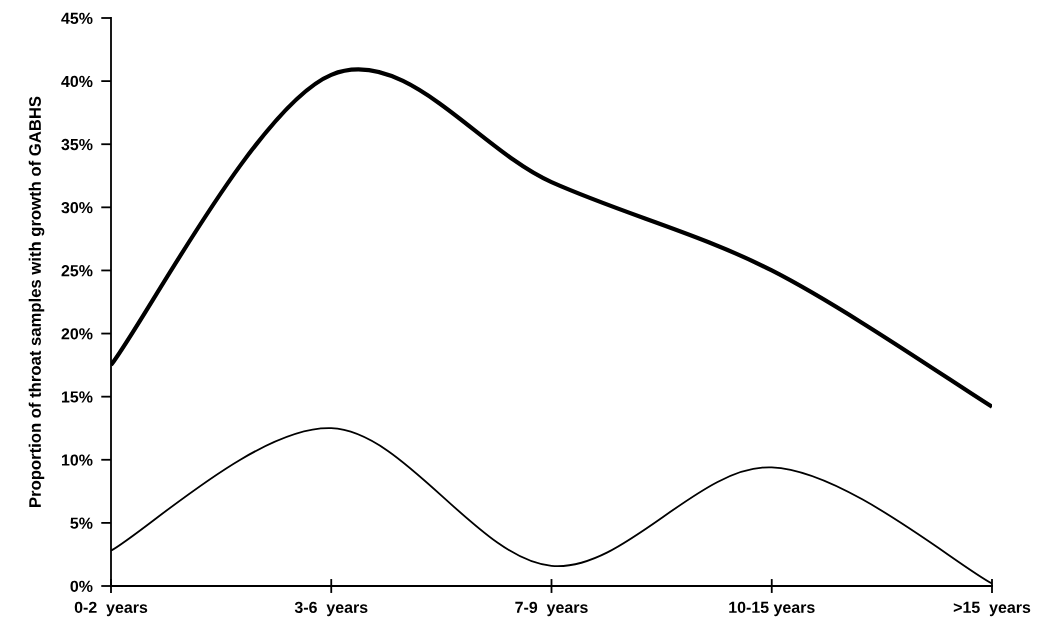  What do you see at coordinates (77, 18) in the screenshot?
I see `y-tick-label: 45%` at bounding box center [77, 18].